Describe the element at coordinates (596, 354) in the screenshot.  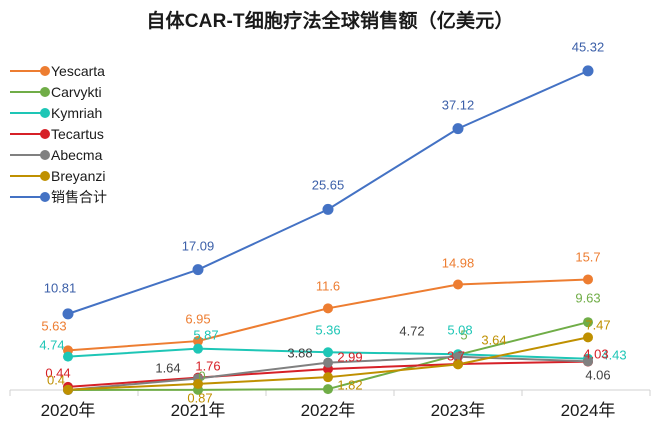
I see `data-label-tecartus-2024年: 4.03` at that location.